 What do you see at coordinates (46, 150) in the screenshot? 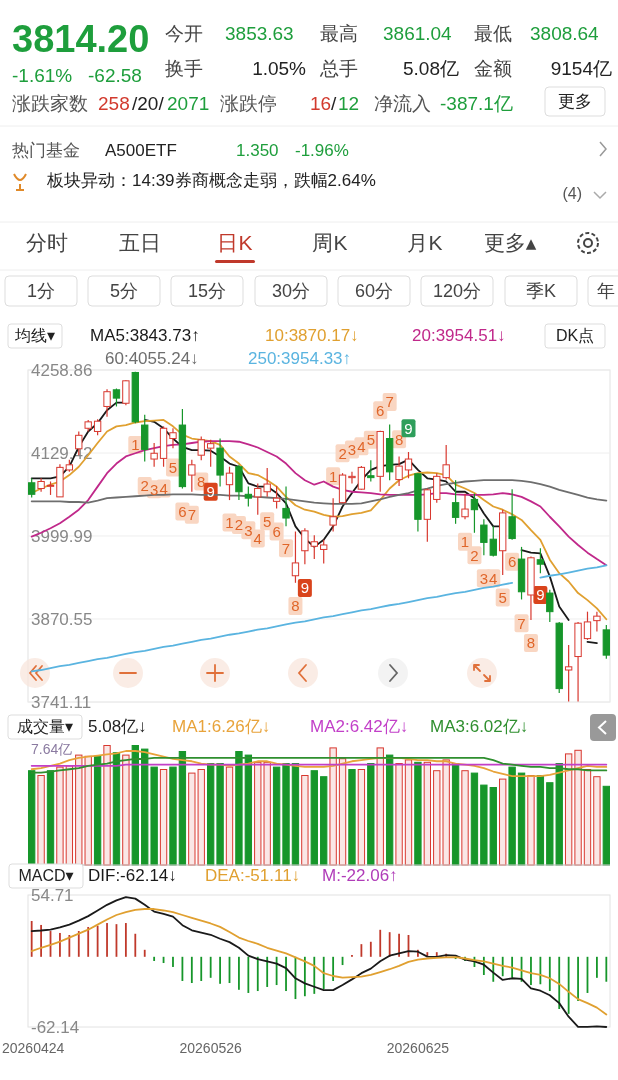
I see `text: 热门基金` at bounding box center [46, 150].